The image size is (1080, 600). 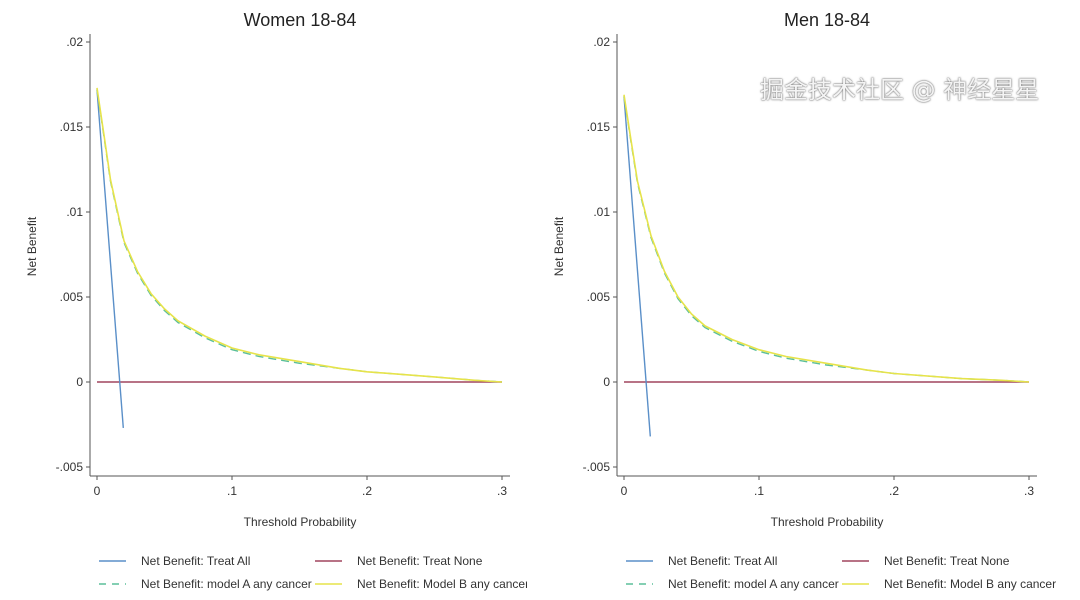 I want to click on chart-title: Women 18-84, so click(x=300, y=20).